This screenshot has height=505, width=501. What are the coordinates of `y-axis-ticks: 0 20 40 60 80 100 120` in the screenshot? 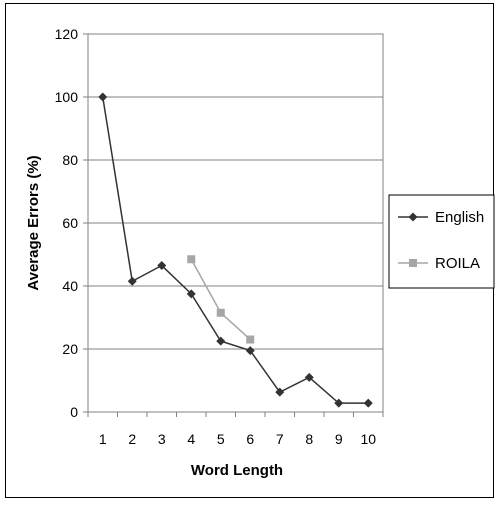 It's located at (71, 223).